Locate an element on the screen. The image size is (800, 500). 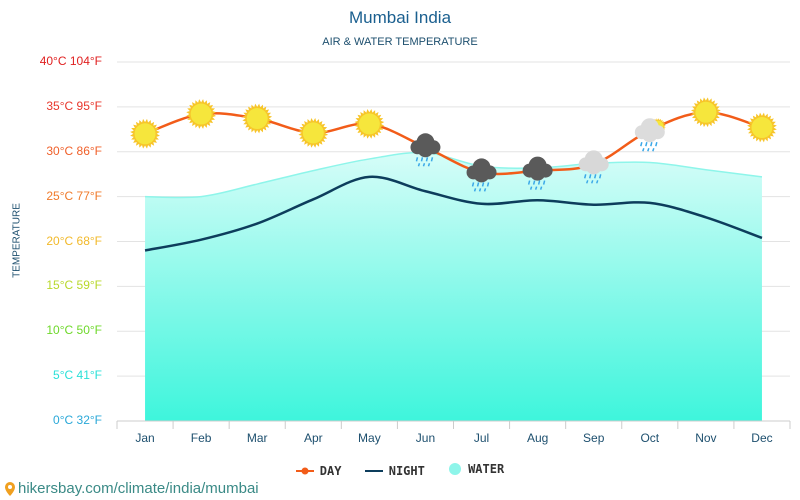
x-tick-label: Sep is located at coordinates (594, 438).